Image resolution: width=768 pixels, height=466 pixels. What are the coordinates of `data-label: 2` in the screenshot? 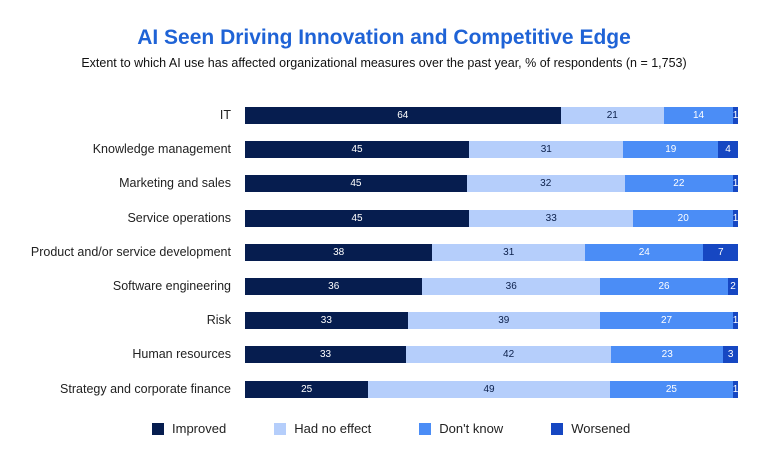 It's located at (733, 286).